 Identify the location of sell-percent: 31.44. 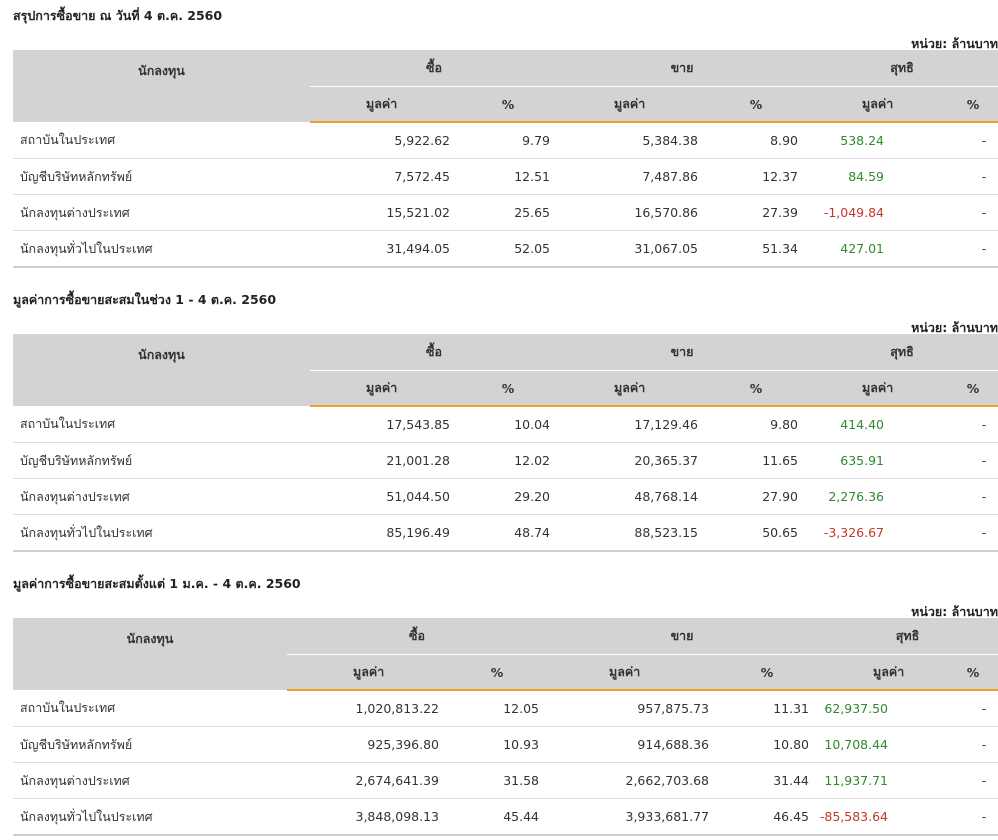
(767, 780).